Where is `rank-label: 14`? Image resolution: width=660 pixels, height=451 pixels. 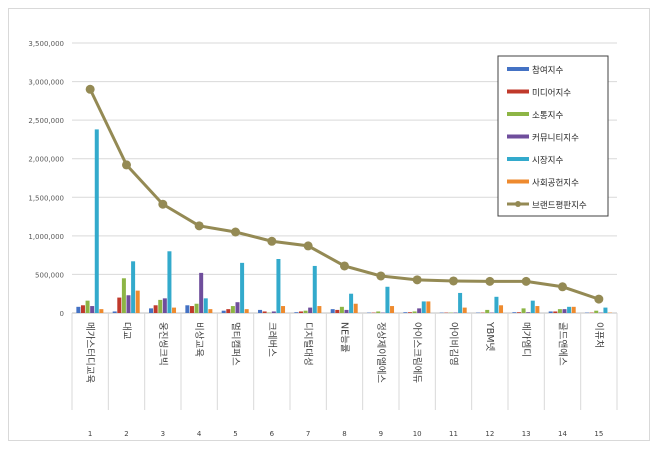 rank-label: 14 is located at coordinates (562, 434).